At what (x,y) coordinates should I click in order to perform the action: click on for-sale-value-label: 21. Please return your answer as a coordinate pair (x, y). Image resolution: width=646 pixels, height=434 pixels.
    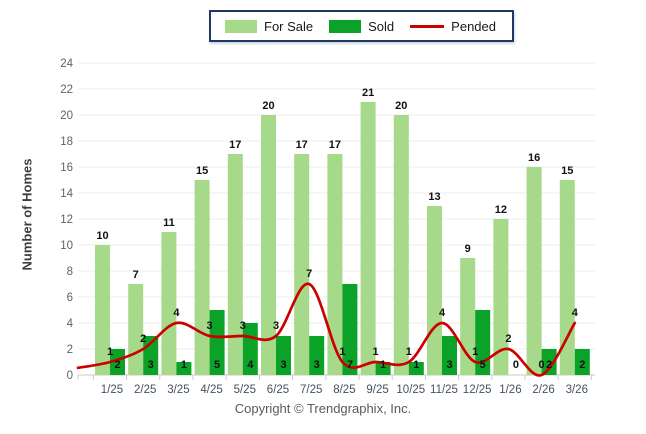
    Looking at the image, I should click on (368, 93).